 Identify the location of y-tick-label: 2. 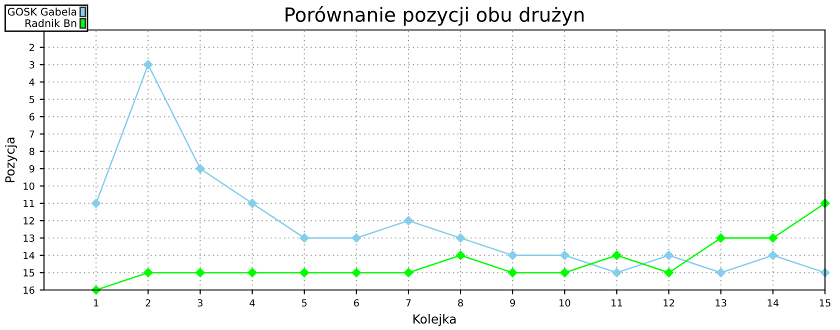
(32, 48).